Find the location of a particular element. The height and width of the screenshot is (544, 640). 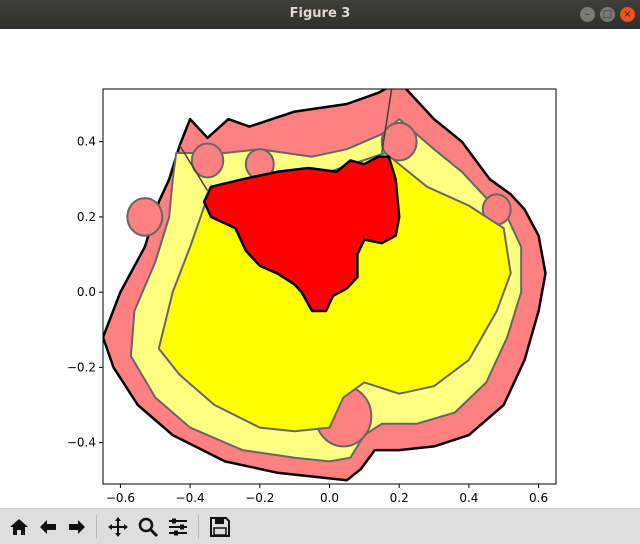

x-tick-label: 0.0 is located at coordinates (329, 498).